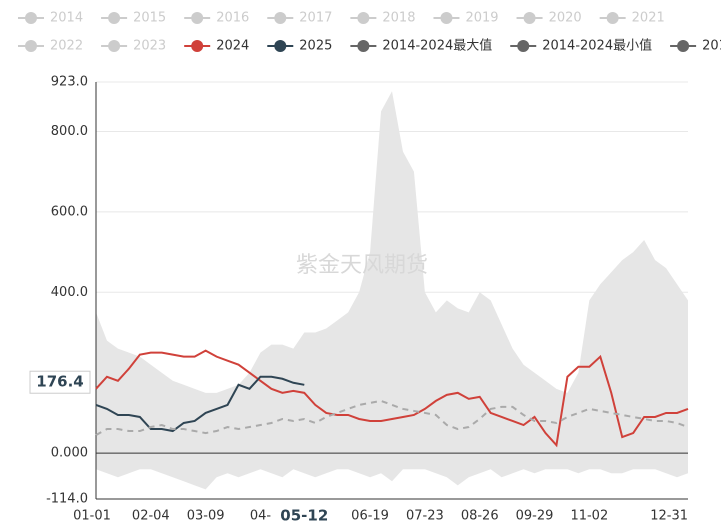 This screenshot has width=721, height=526. I want to click on legend-item: 2018, so click(382, 18).